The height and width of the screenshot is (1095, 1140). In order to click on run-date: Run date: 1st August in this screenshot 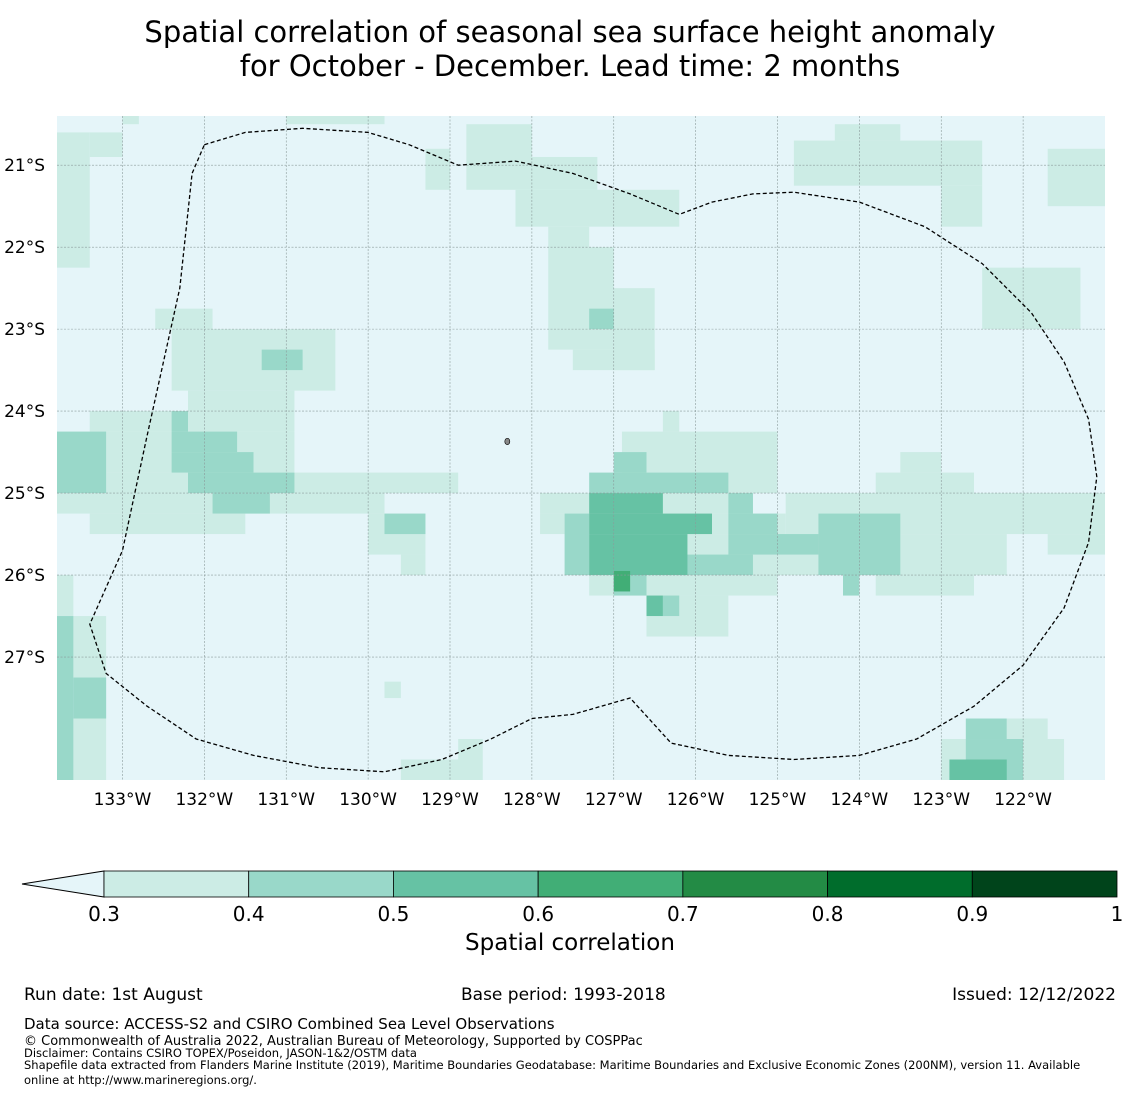, I will do `click(113, 995)`.